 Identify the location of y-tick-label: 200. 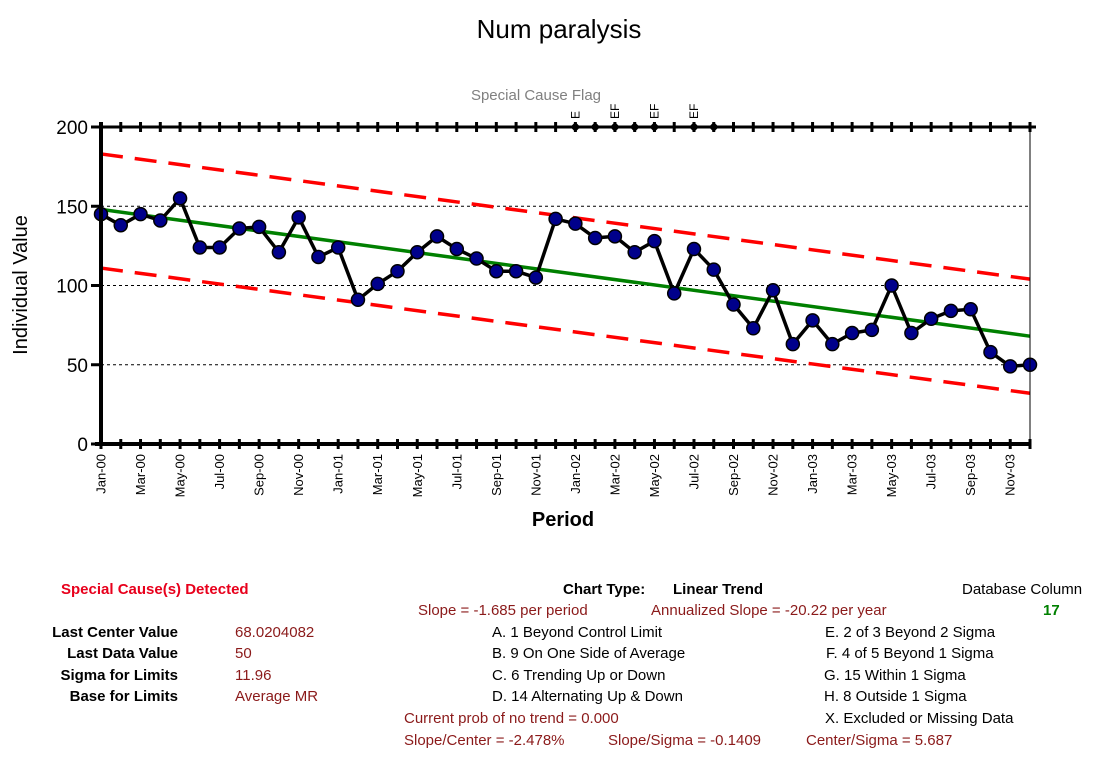
(72, 128).